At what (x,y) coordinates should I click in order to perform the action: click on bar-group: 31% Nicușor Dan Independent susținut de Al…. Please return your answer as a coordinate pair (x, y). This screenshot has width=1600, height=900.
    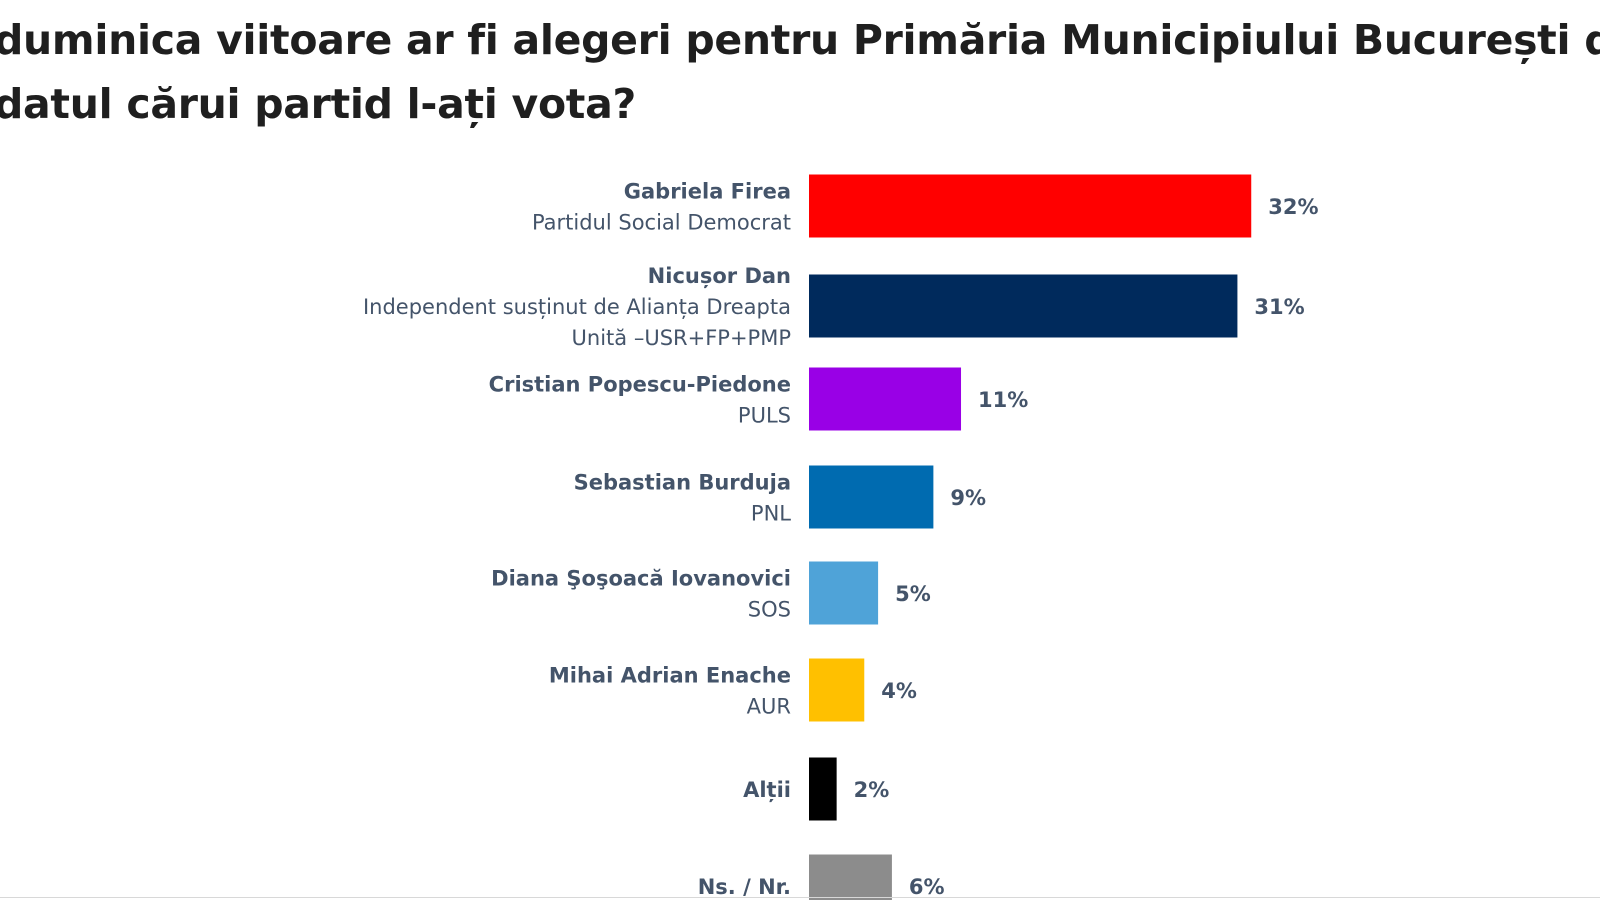
    Looking at the image, I should click on (834, 307).